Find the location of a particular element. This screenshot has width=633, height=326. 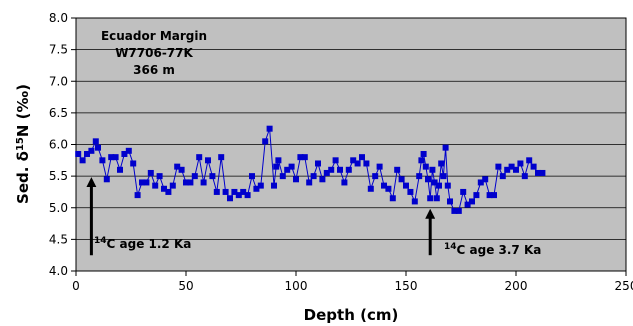

annotation-label: 14C age 1.2 Ka is located at coordinates (142, 243).